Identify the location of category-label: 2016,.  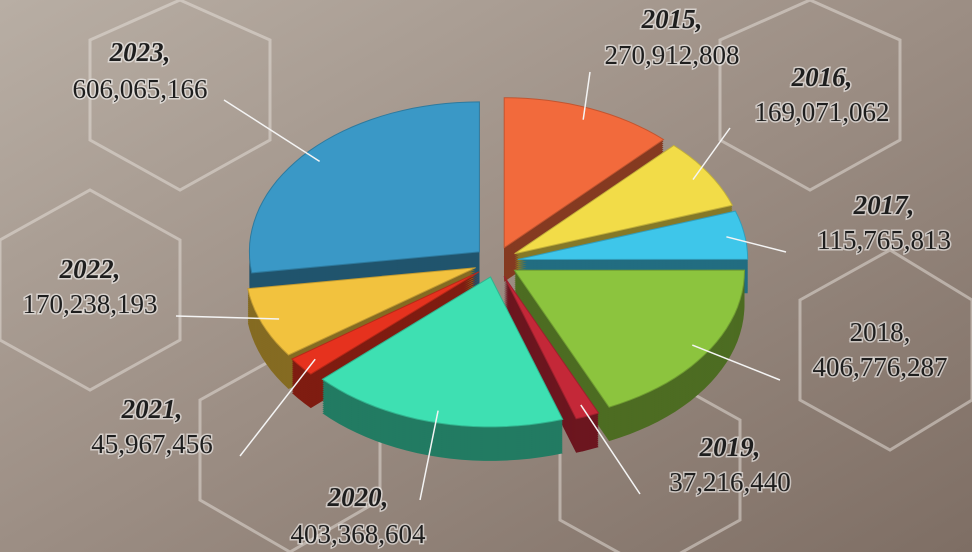
(822, 77).